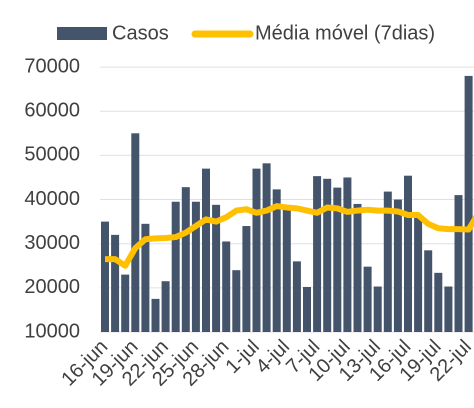 The image size is (474, 408). Describe the element at coordinates (246, 33) in the screenshot. I see `legend: Casos Média móvel (7dias)` at that location.